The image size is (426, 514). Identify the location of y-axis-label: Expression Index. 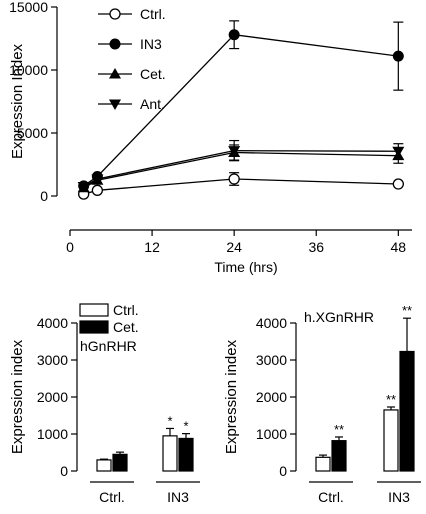
(17, 101).